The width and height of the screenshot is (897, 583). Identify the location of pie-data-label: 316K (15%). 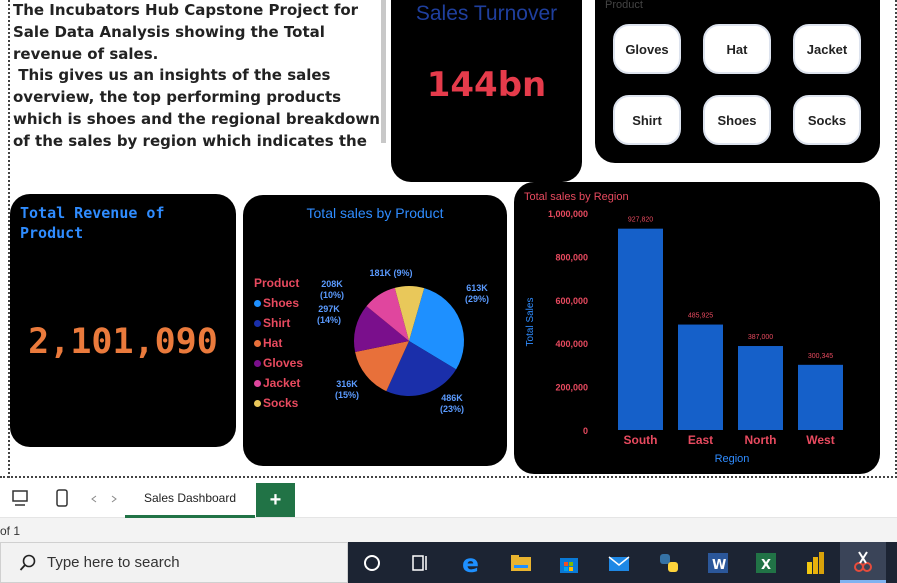
(346, 389).